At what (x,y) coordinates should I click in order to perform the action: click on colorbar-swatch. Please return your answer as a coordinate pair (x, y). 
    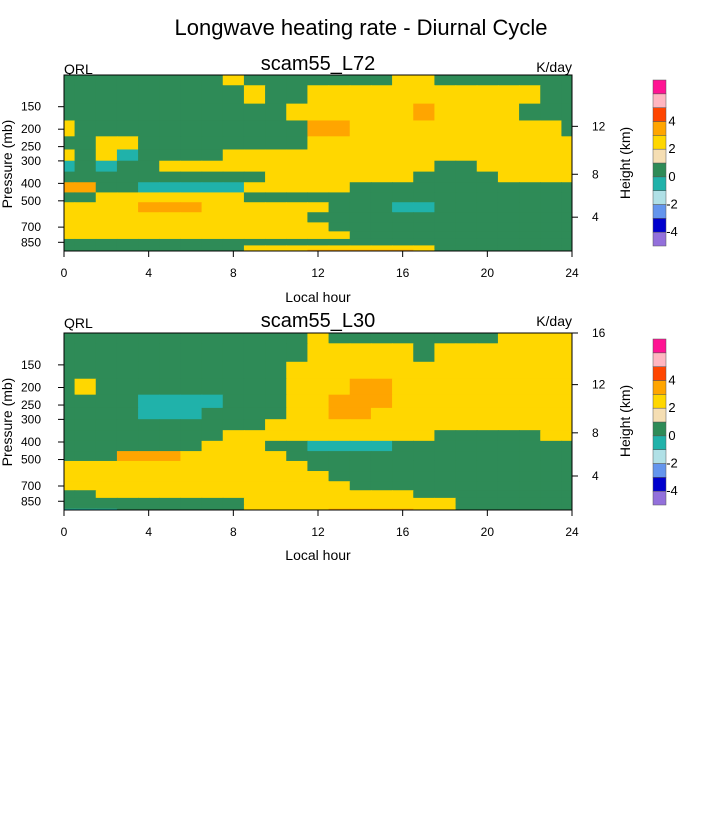
    Looking at the image, I should click on (659, 498).